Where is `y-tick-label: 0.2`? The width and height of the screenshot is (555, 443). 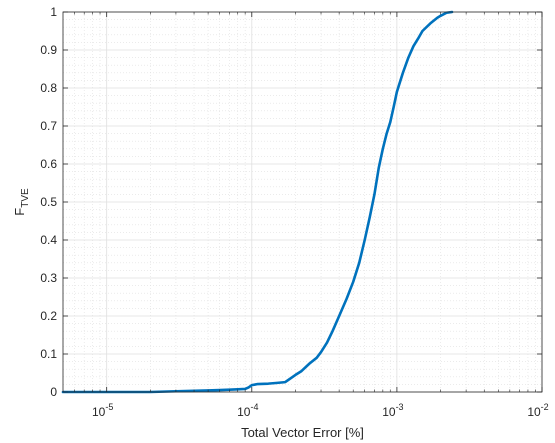 y-tick-label: 0.2 is located at coordinates (48, 316).